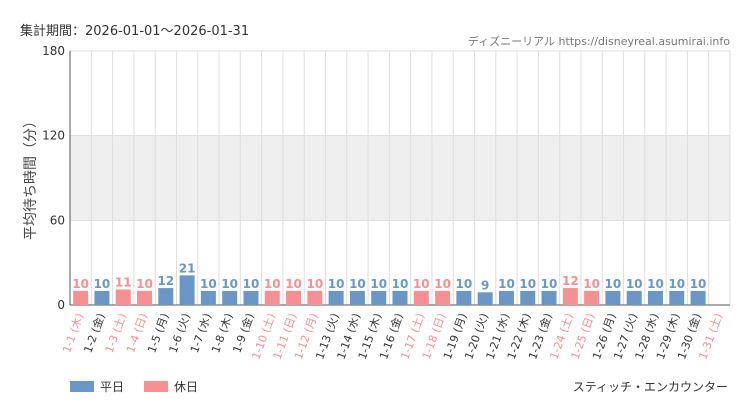 This screenshot has height=410, width=750. What do you see at coordinates (82, 386) in the screenshot?
I see `weekday-swatch` at bounding box center [82, 386].